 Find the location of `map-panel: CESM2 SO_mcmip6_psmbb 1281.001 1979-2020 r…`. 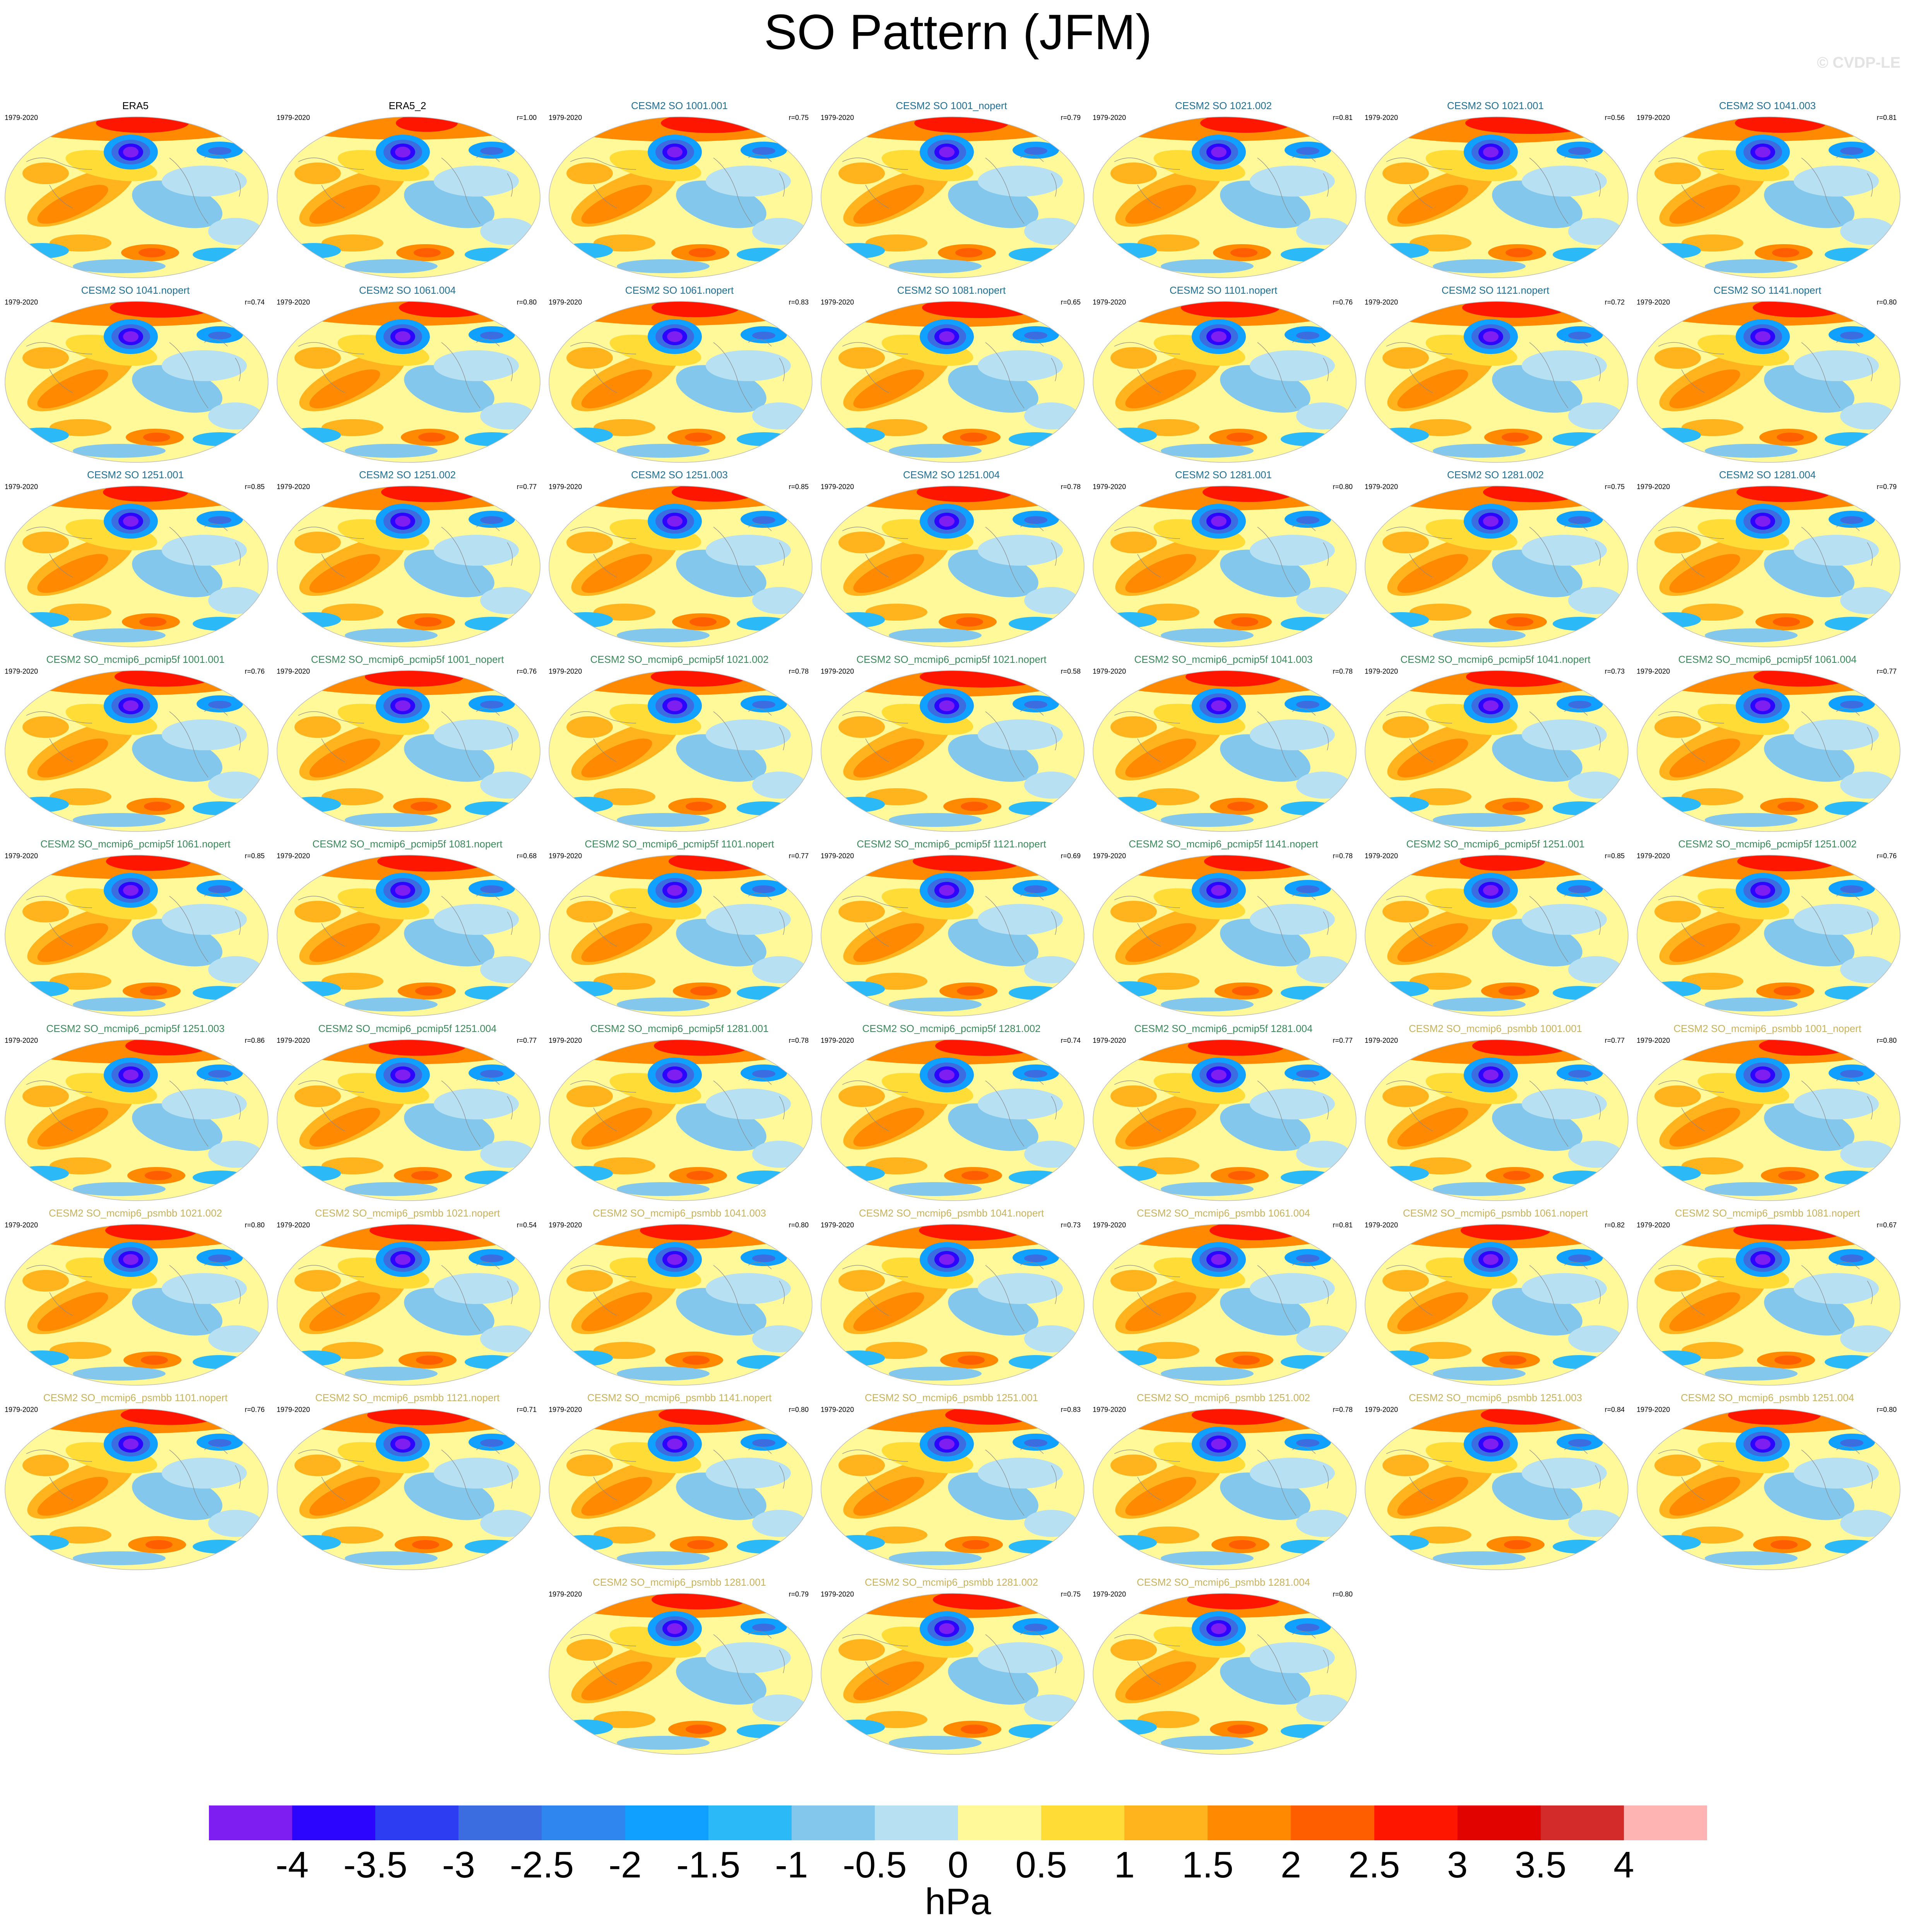

map-panel: CESM2 SO_mcmip6_psmbb 1281.001 1979-2020 r… is located at coordinates (680, 1667).